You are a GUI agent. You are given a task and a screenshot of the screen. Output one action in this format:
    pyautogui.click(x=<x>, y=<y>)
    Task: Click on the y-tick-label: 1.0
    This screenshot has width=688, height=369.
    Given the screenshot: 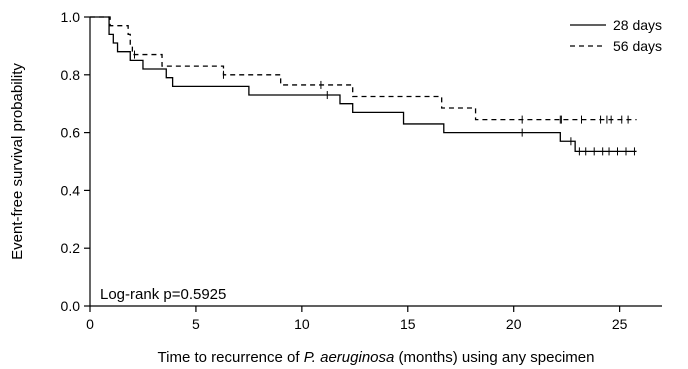 What is the action you would take?
    pyautogui.click(x=71, y=17)
    